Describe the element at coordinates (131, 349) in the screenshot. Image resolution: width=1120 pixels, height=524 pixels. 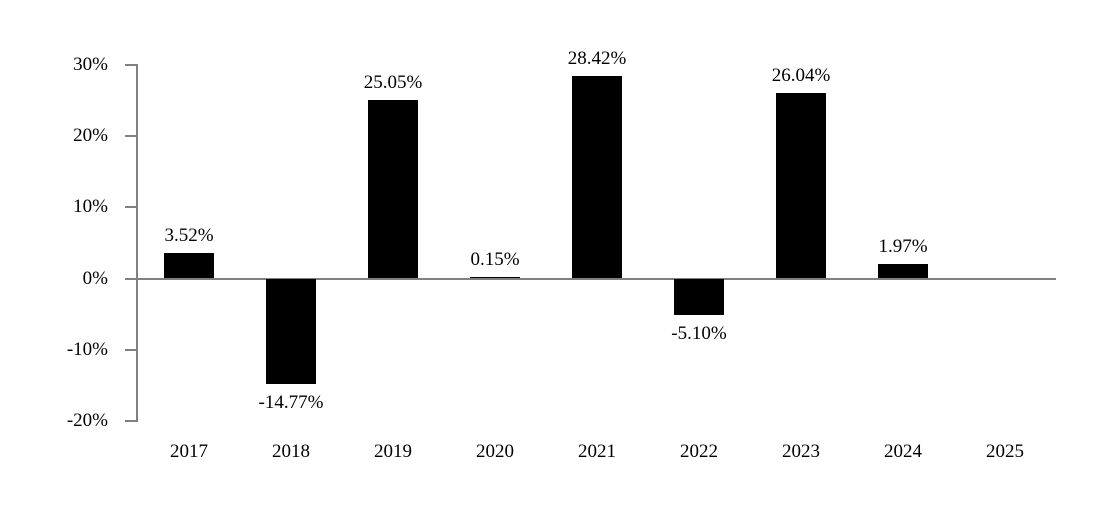
I see `y-tick--10%` at that location.